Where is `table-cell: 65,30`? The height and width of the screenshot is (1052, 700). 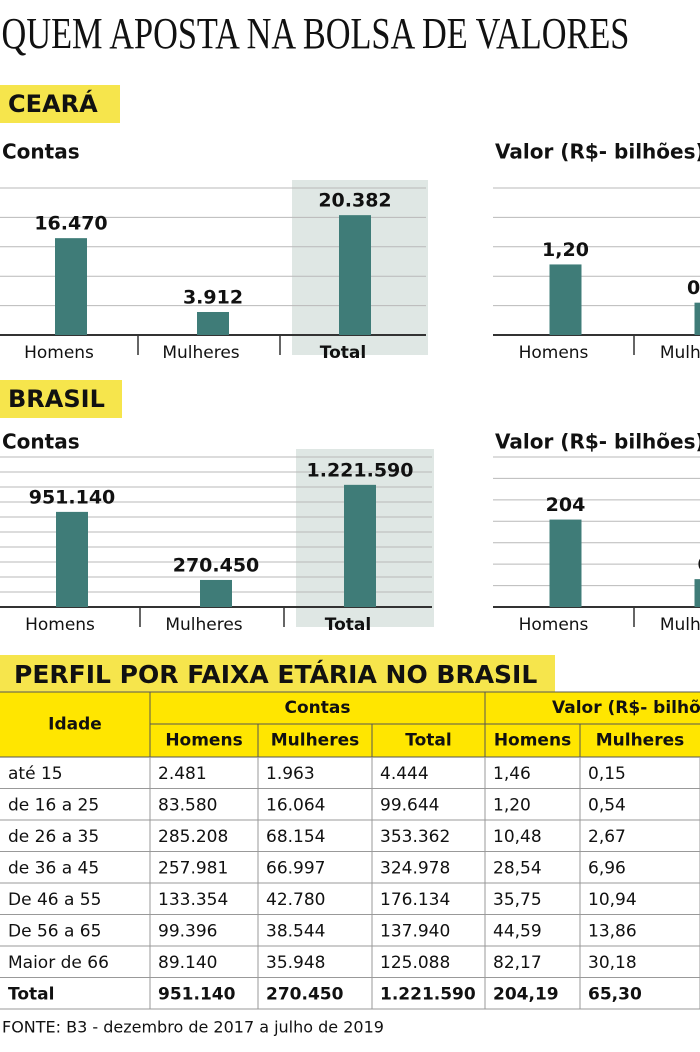
table-cell: 65,30 is located at coordinates (615, 994).